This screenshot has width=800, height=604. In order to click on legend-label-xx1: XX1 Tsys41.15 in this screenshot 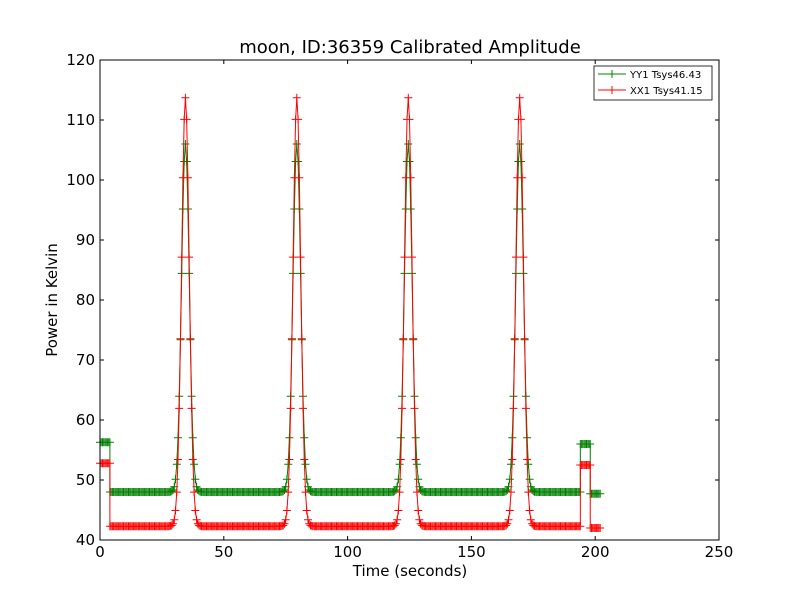, I will do `click(666, 91)`.